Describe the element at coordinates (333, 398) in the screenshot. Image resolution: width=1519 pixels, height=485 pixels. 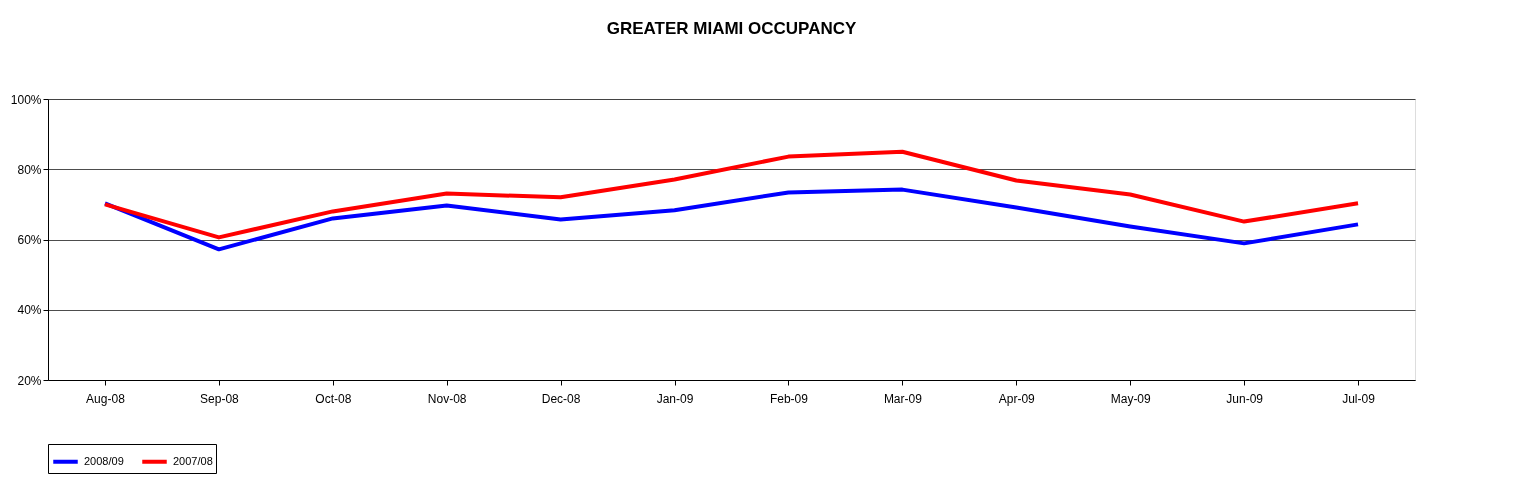
I see `x-tick-label: Oct-08` at that location.